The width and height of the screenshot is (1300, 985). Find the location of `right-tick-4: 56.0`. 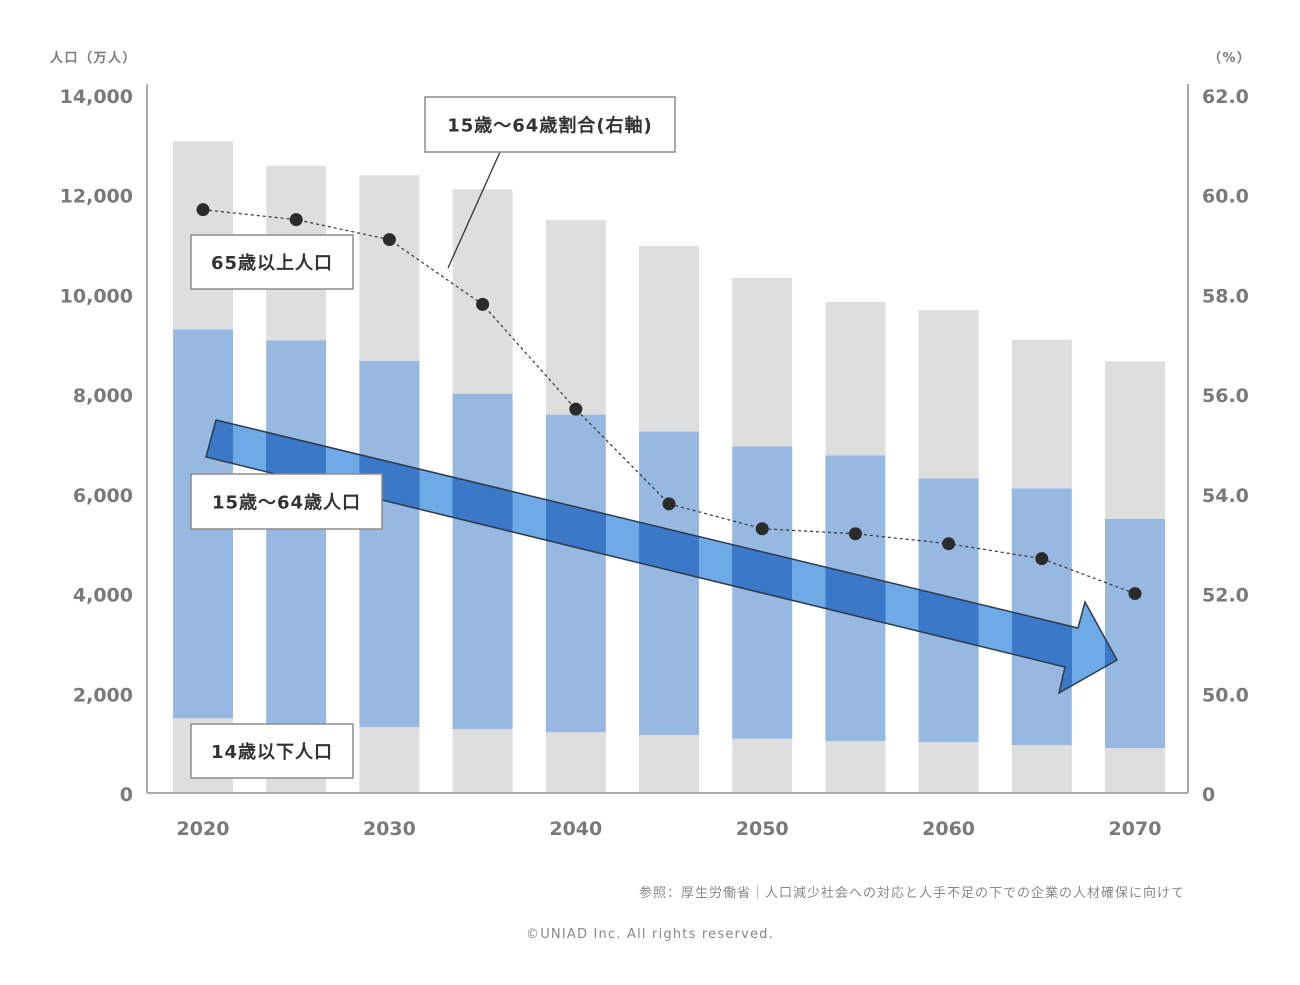

right-tick-4: 56.0 is located at coordinates (1225, 396).